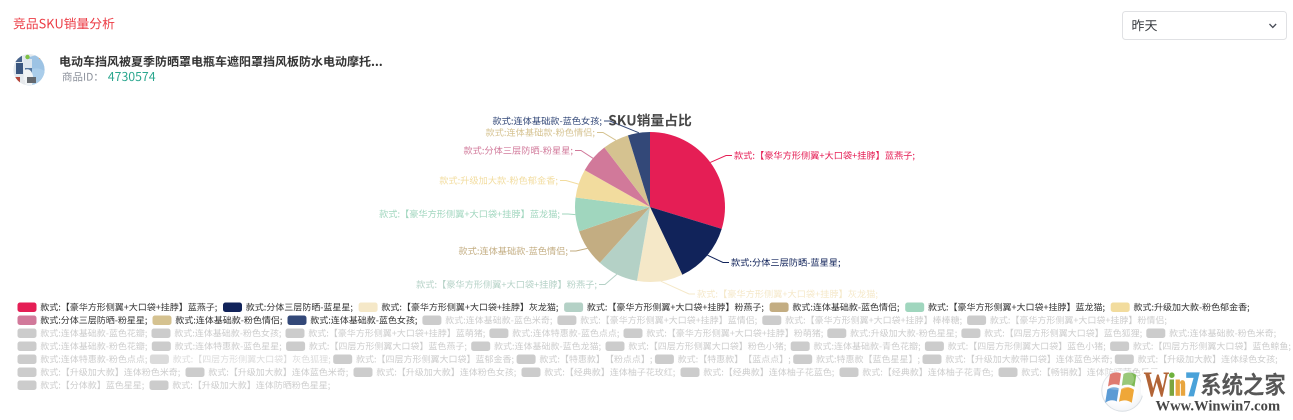  Describe the element at coordinates (1157, 384) in the screenshot. I see `svg-text: W` at that location.